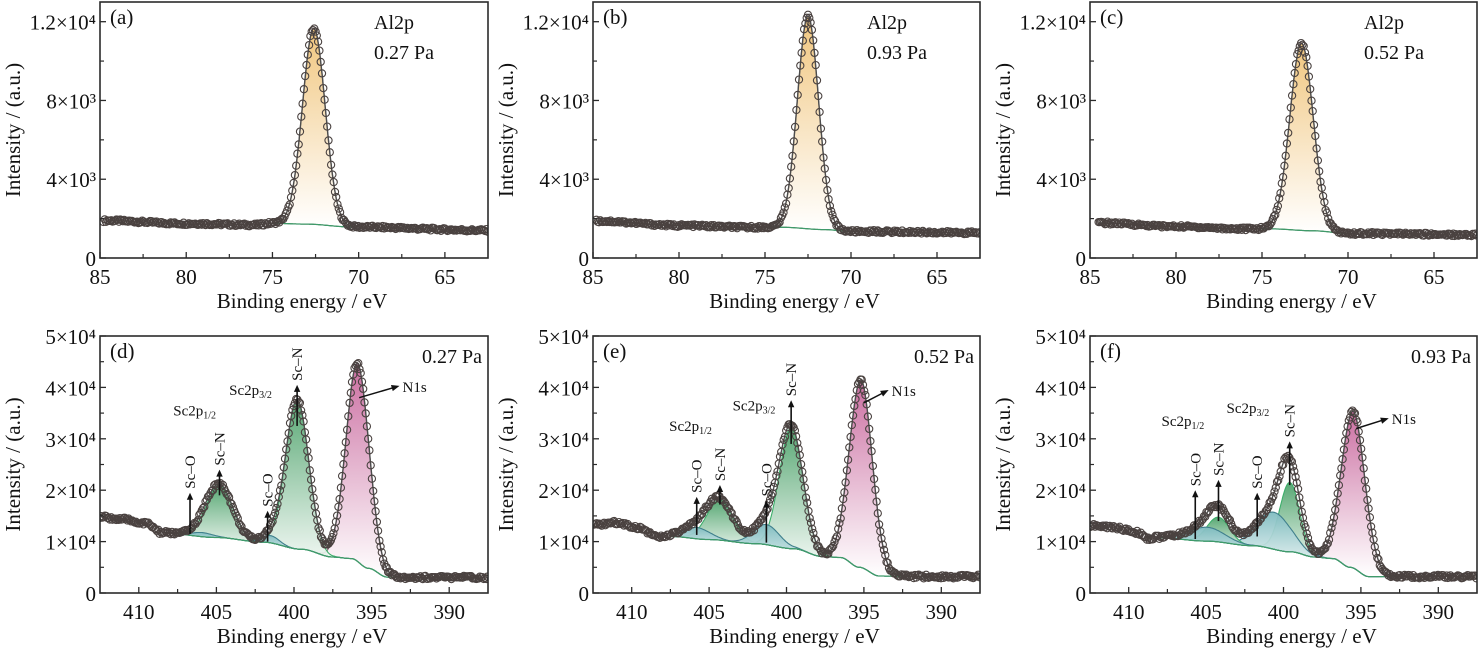 The image size is (1479, 653). Describe the element at coordinates (563, 388) in the screenshot. I see `y-tick-label: 4×10⁴` at that location.